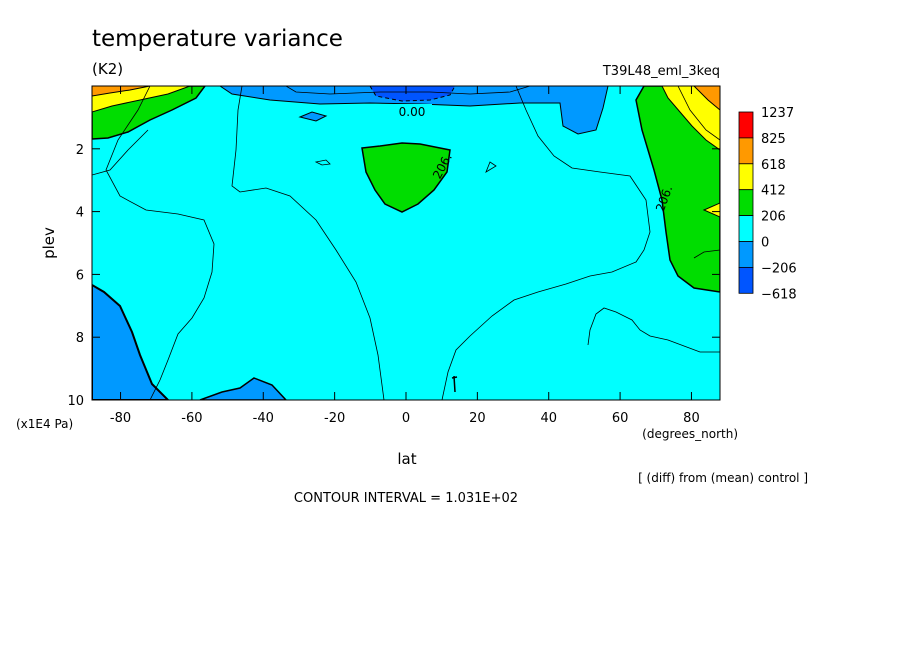 This screenshot has width=904, height=654. Describe the element at coordinates (191, 418) in the screenshot. I see `x-tick-label: -60` at that location.